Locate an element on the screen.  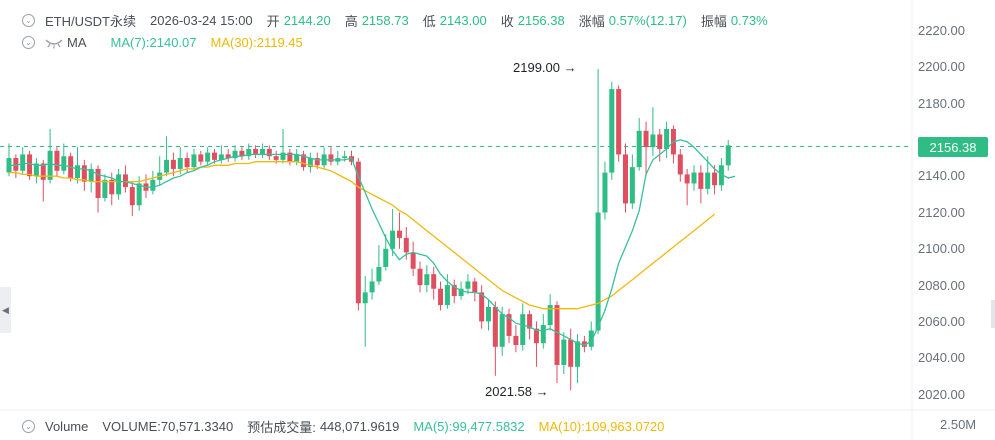
y-tick-label: 2020.00 is located at coordinates (941, 394).